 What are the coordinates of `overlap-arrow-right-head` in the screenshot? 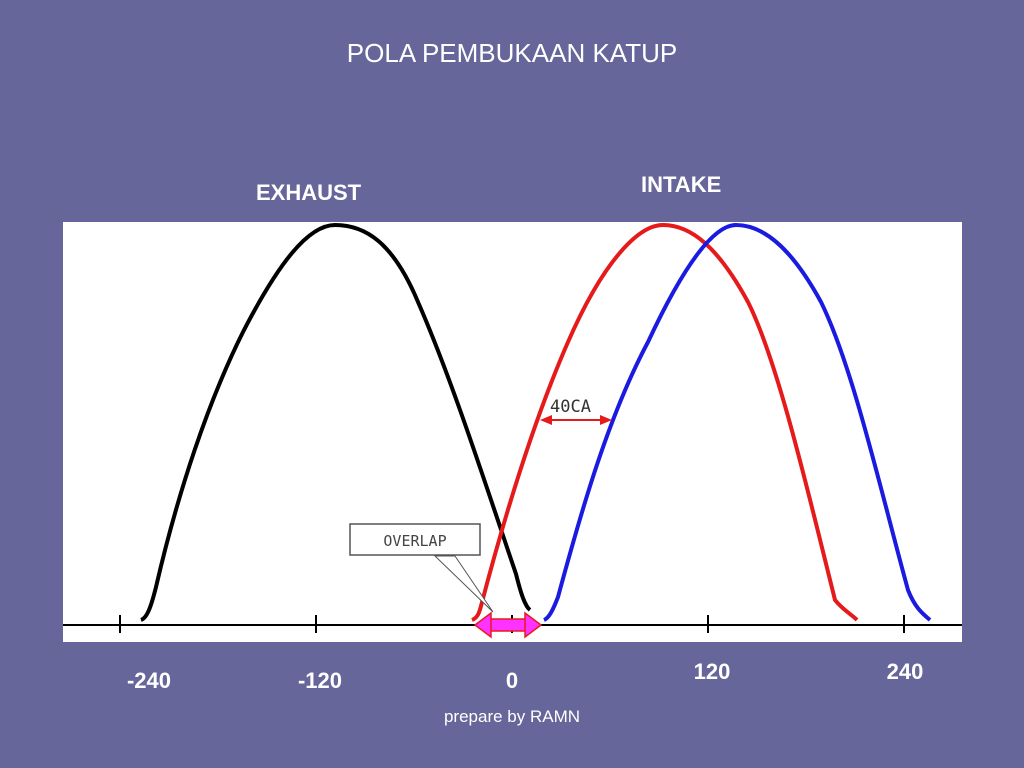 It's located at (533, 625).